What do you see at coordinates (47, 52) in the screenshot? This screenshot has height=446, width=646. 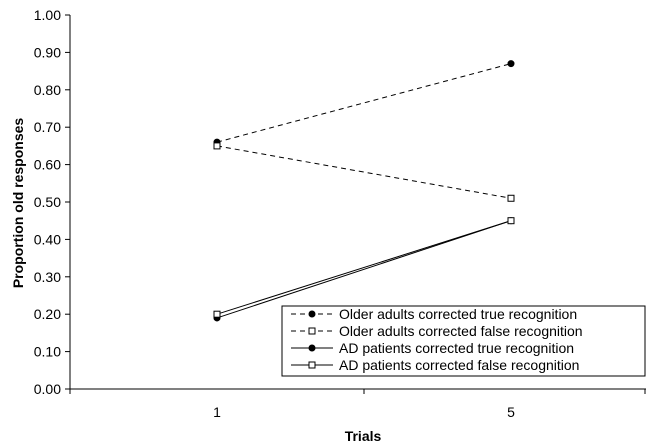 I see `y-tick-label: 0.90` at bounding box center [47, 52].